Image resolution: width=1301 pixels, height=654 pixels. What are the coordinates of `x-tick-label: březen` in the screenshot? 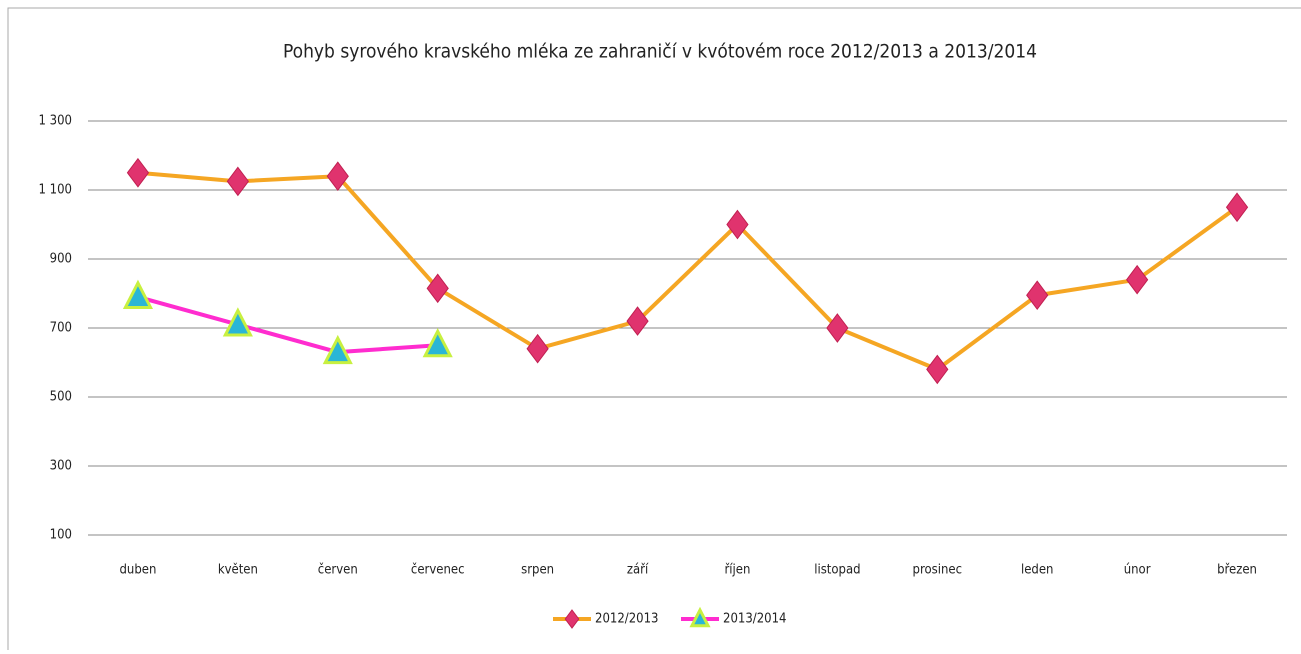 It's located at (1237, 570).